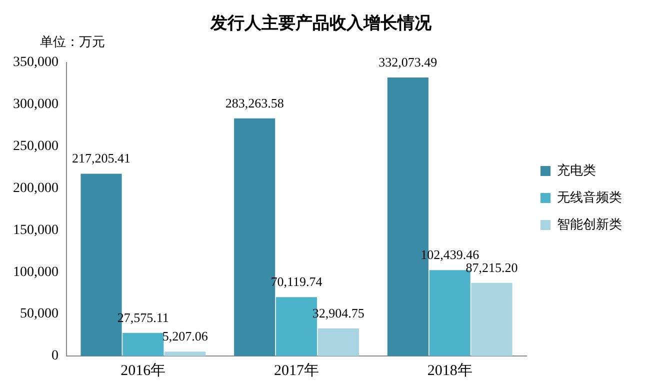 This screenshot has height=391, width=662. I want to click on y-tick-label: 0, so click(55, 356).